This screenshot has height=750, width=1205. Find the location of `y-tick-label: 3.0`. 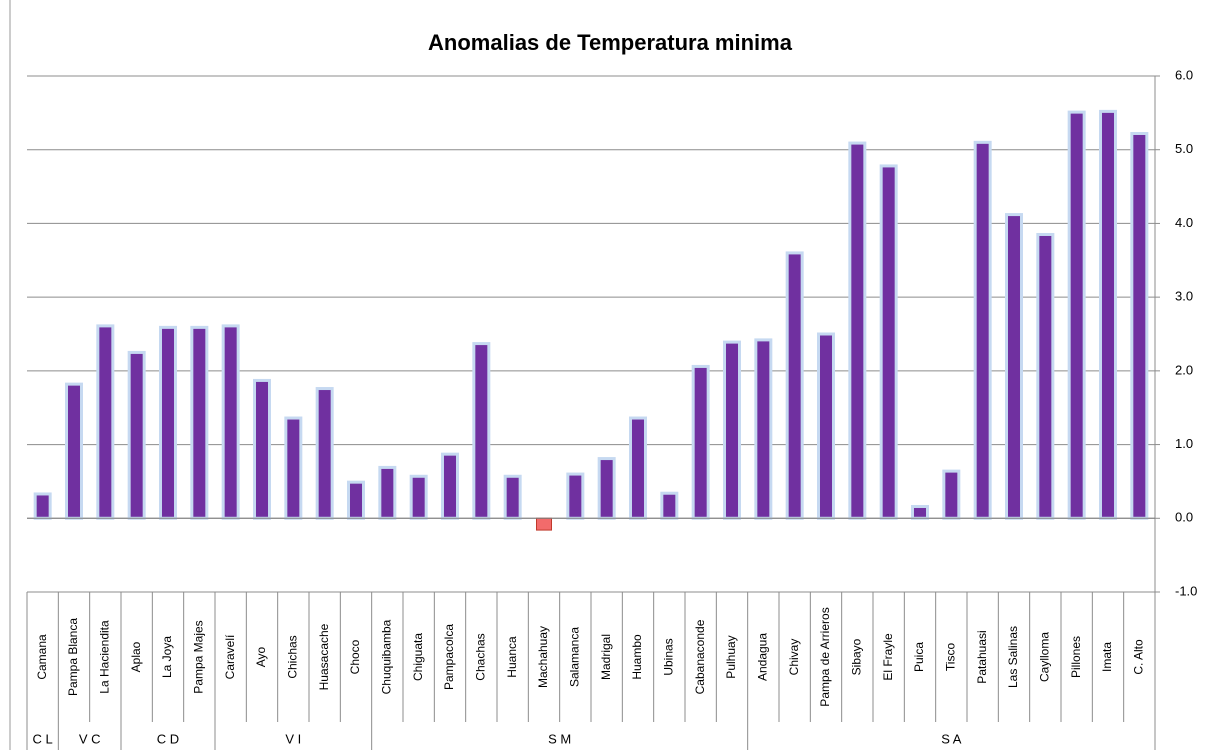

y-tick-label: 3.0 is located at coordinates (1184, 296).